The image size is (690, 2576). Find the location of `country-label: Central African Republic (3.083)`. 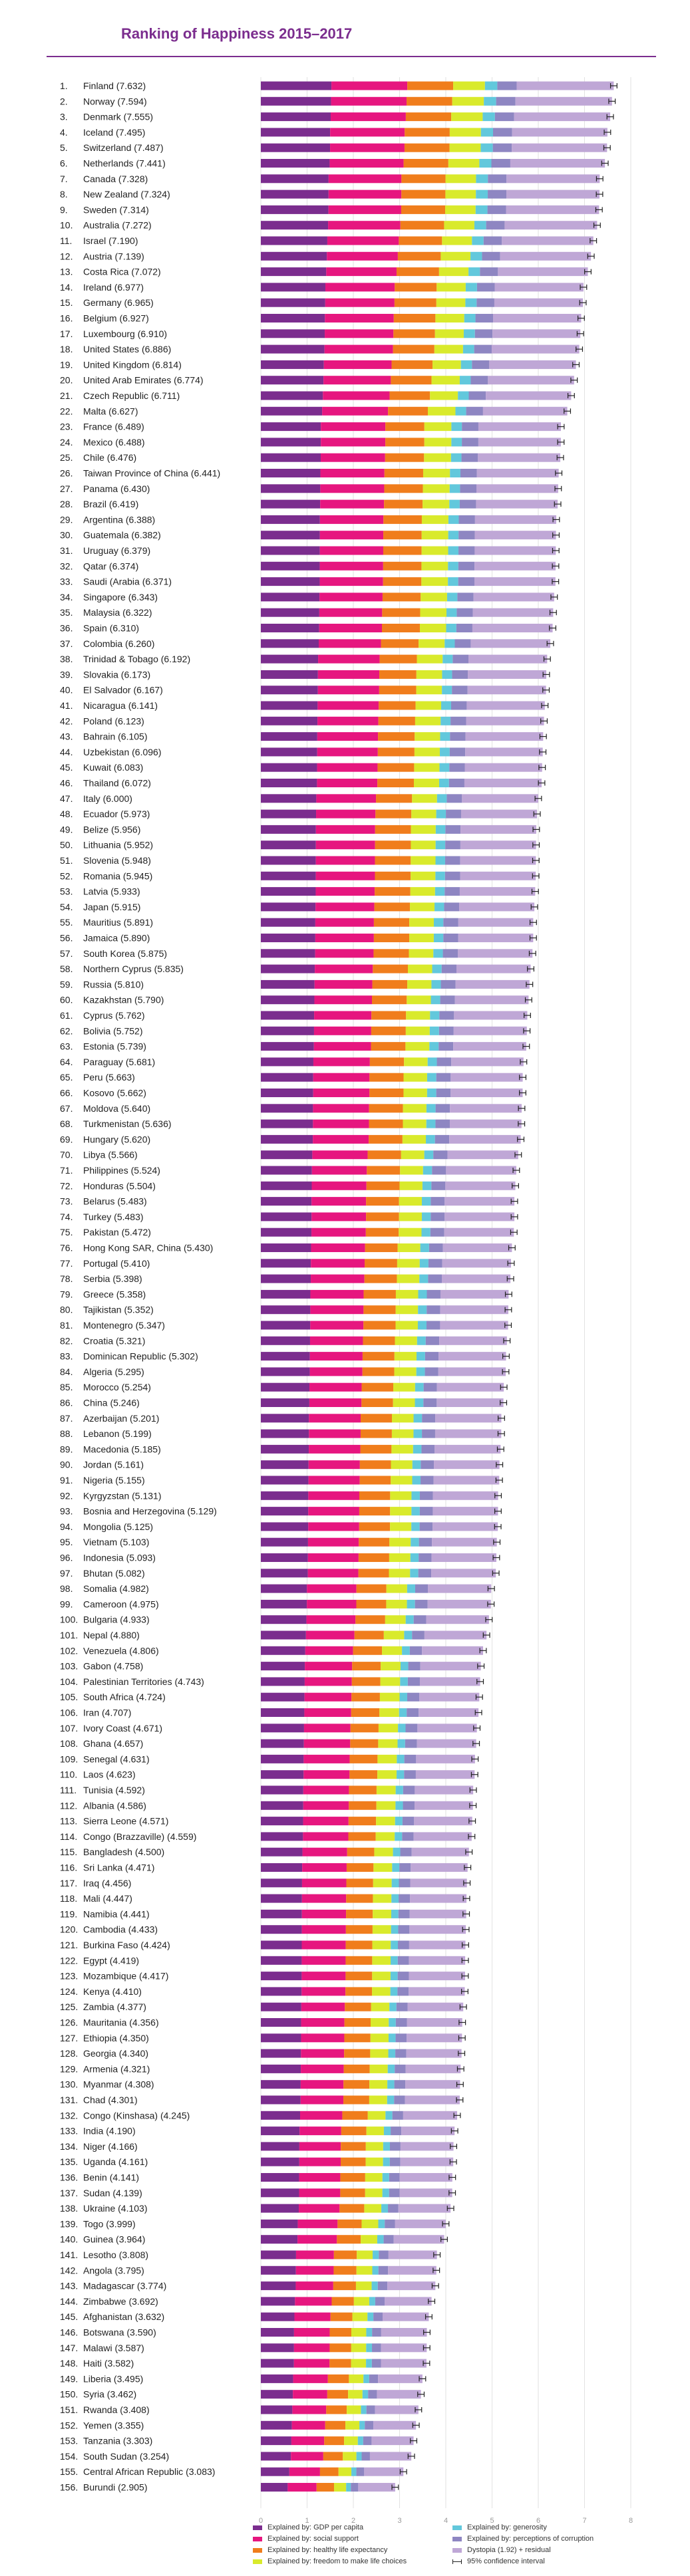

country-label: Central African Republic (3.083) is located at coordinates (149, 2471).